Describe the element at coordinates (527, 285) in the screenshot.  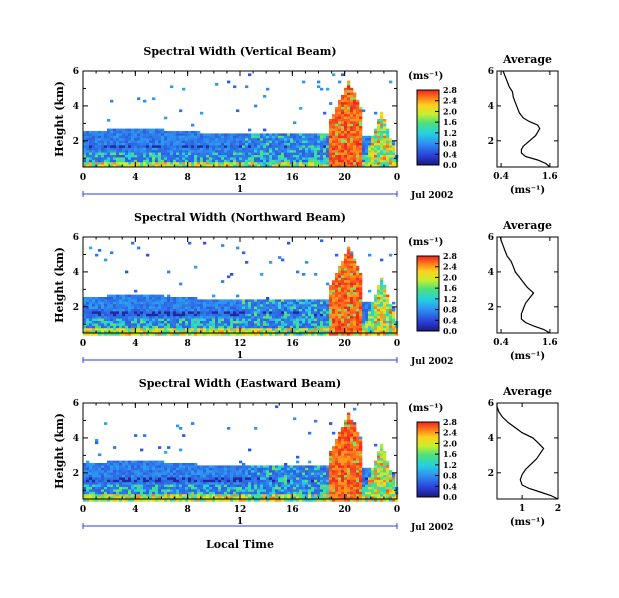
I see `profile-frame` at that location.